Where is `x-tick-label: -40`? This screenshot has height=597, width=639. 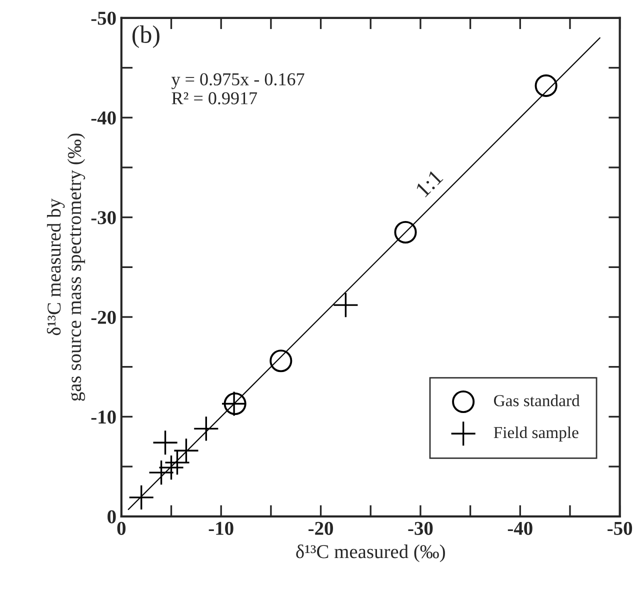
x-tick-label: -40 is located at coordinates (520, 528).